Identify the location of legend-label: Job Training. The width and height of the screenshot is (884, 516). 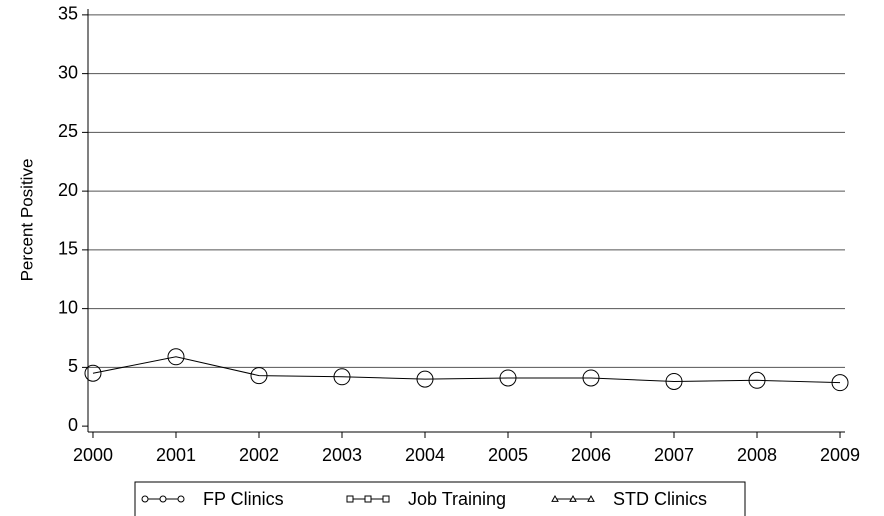
(457, 499).